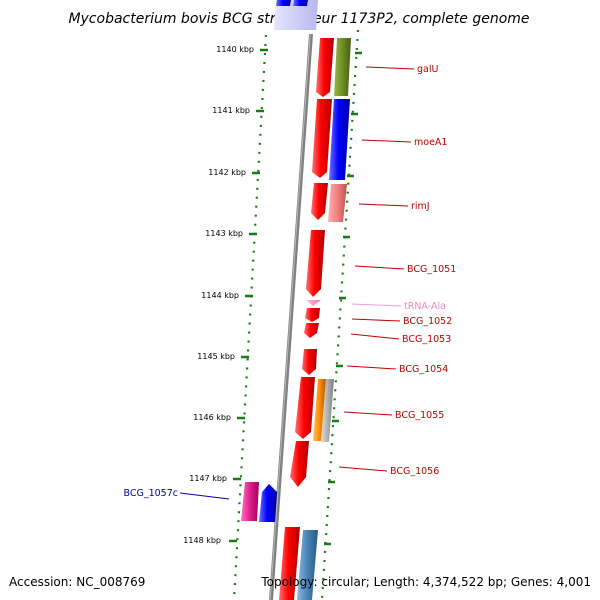  What do you see at coordinates (235, 49) in the screenshot?
I see `tick-label: 1140 kbp` at bounding box center [235, 49].